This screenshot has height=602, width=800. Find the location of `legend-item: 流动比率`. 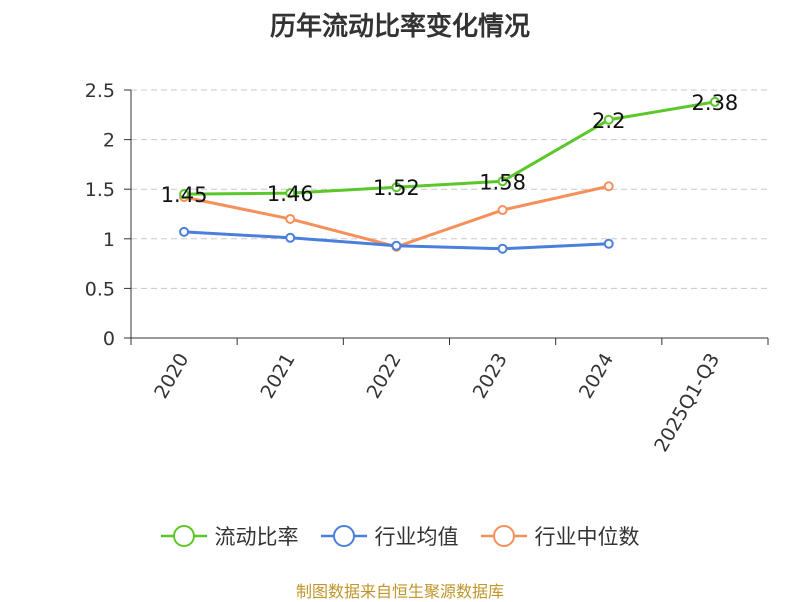

legend-item: 流动比率 is located at coordinates (229, 536).